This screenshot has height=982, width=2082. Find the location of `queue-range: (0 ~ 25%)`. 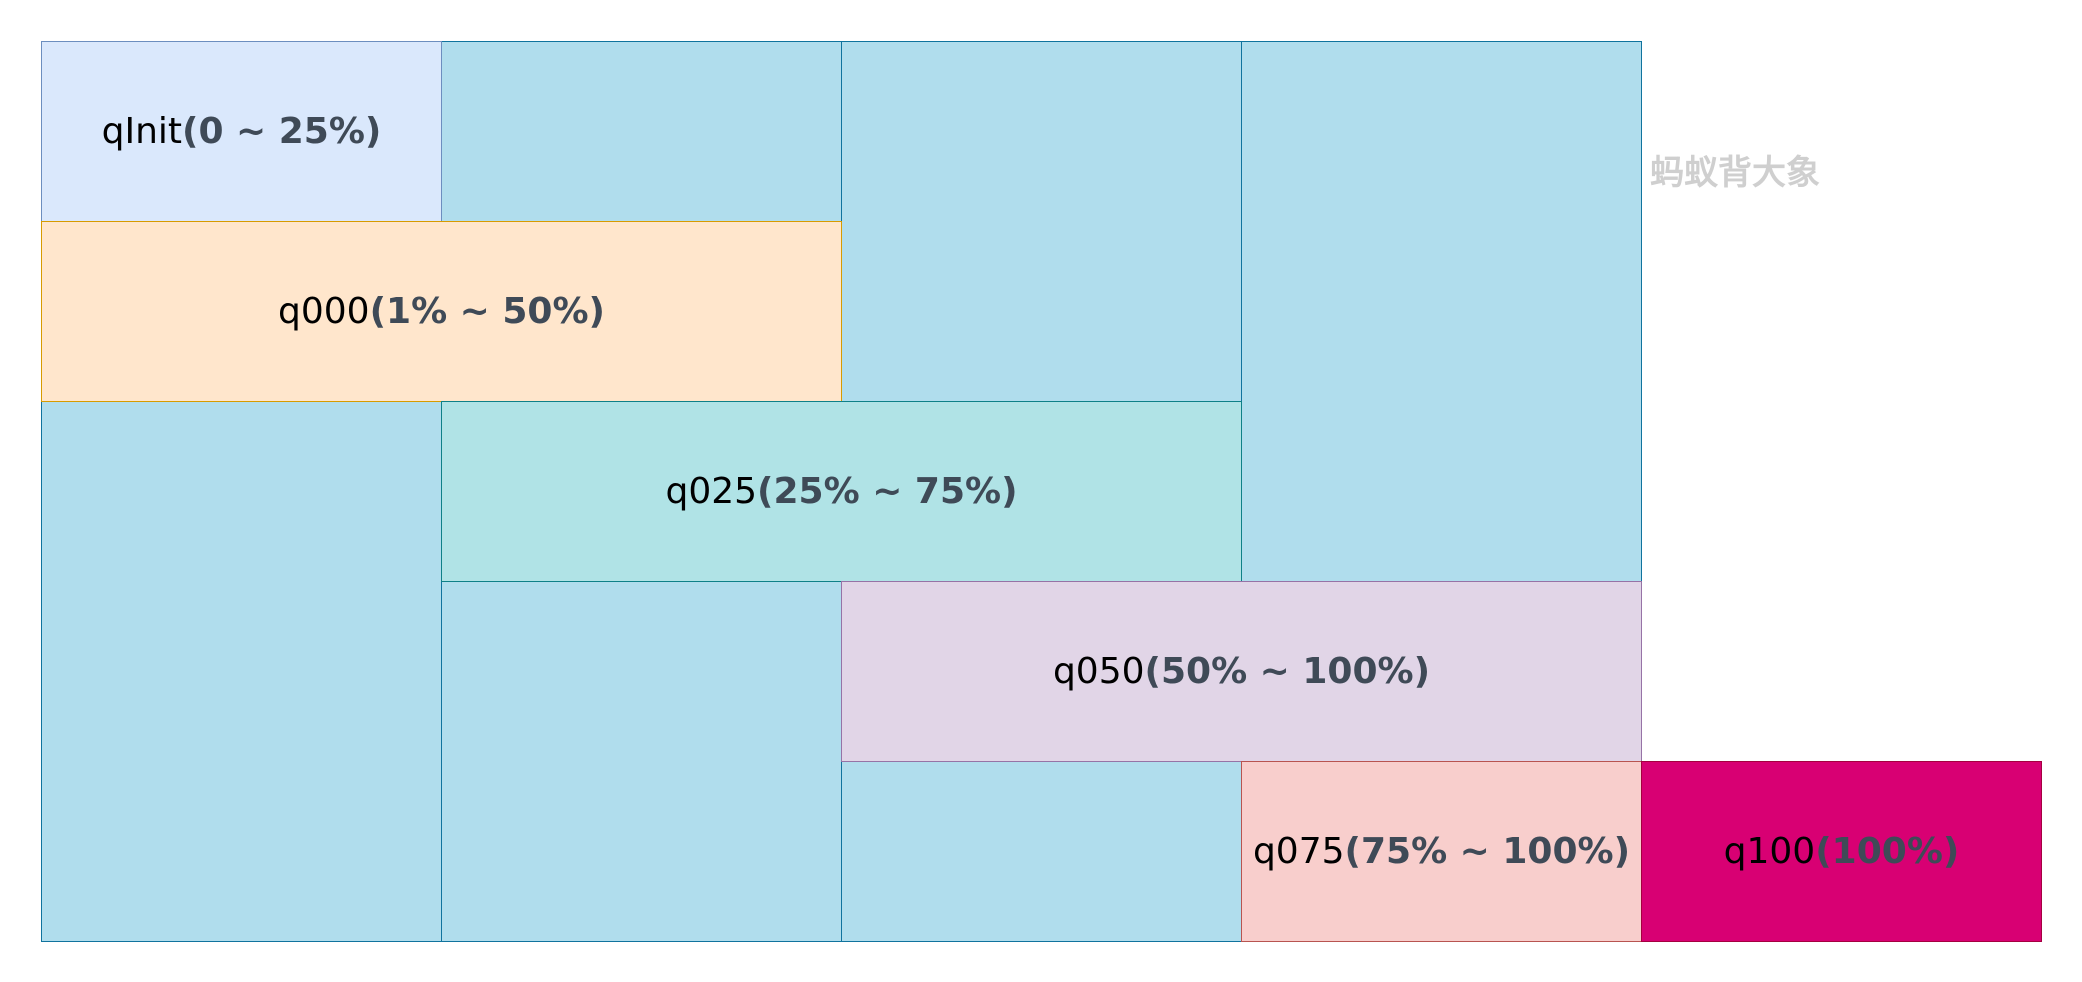

queue-range: (0 ~ 25%) is located at coordinates (282, 131).